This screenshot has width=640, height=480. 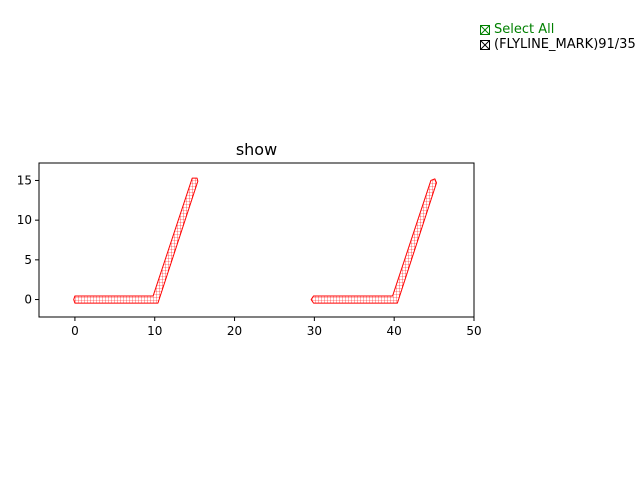 I want to click on layer-toggle: (FLYLINE_MARK)91/35, so click(x=558, y=44).